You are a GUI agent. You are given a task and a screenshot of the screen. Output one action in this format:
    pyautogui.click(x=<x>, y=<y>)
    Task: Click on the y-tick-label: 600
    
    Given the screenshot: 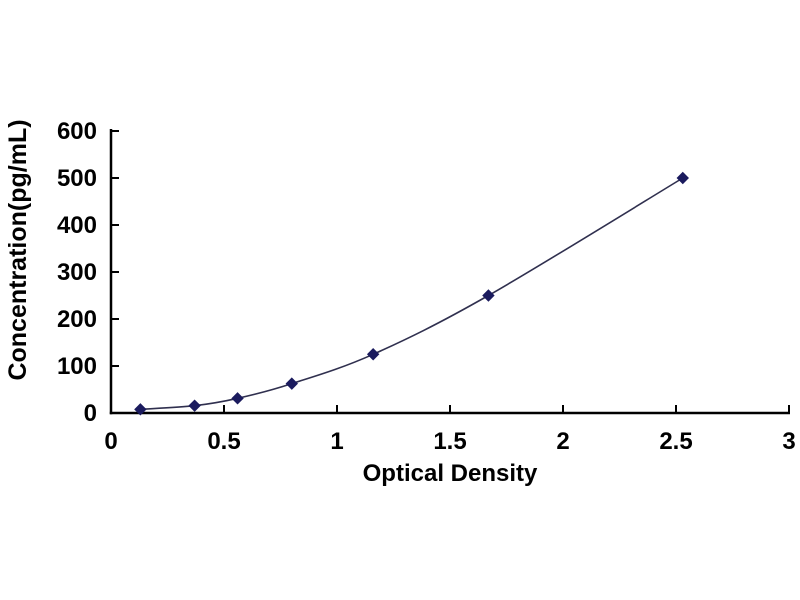 What is the action you would take?
    pyautogui.click(x=77, y=131)
    